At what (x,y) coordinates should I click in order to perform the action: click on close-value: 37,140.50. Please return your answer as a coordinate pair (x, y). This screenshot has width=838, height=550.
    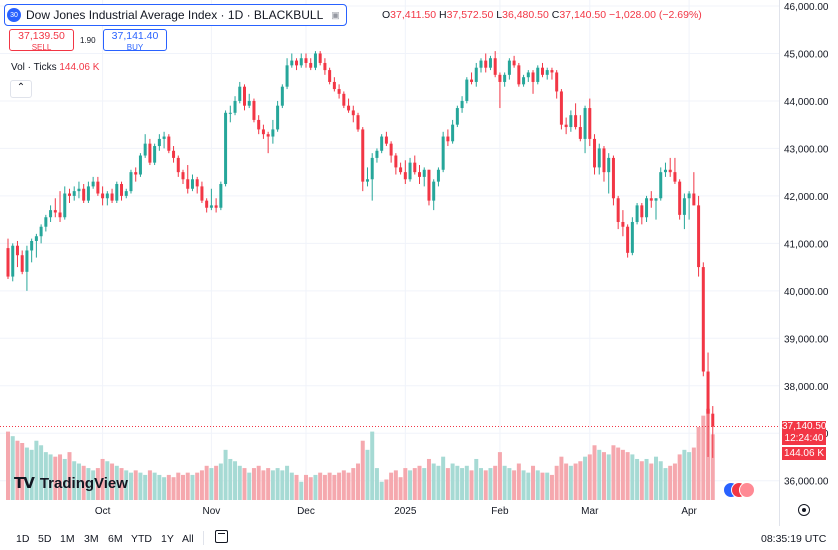
    Looking at the image, I should click on (583, 15).